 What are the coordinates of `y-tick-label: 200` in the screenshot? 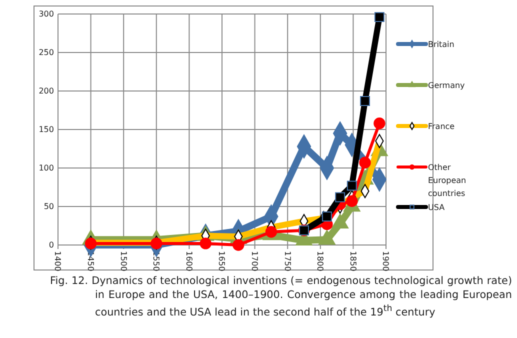 It's located at (46, 91).